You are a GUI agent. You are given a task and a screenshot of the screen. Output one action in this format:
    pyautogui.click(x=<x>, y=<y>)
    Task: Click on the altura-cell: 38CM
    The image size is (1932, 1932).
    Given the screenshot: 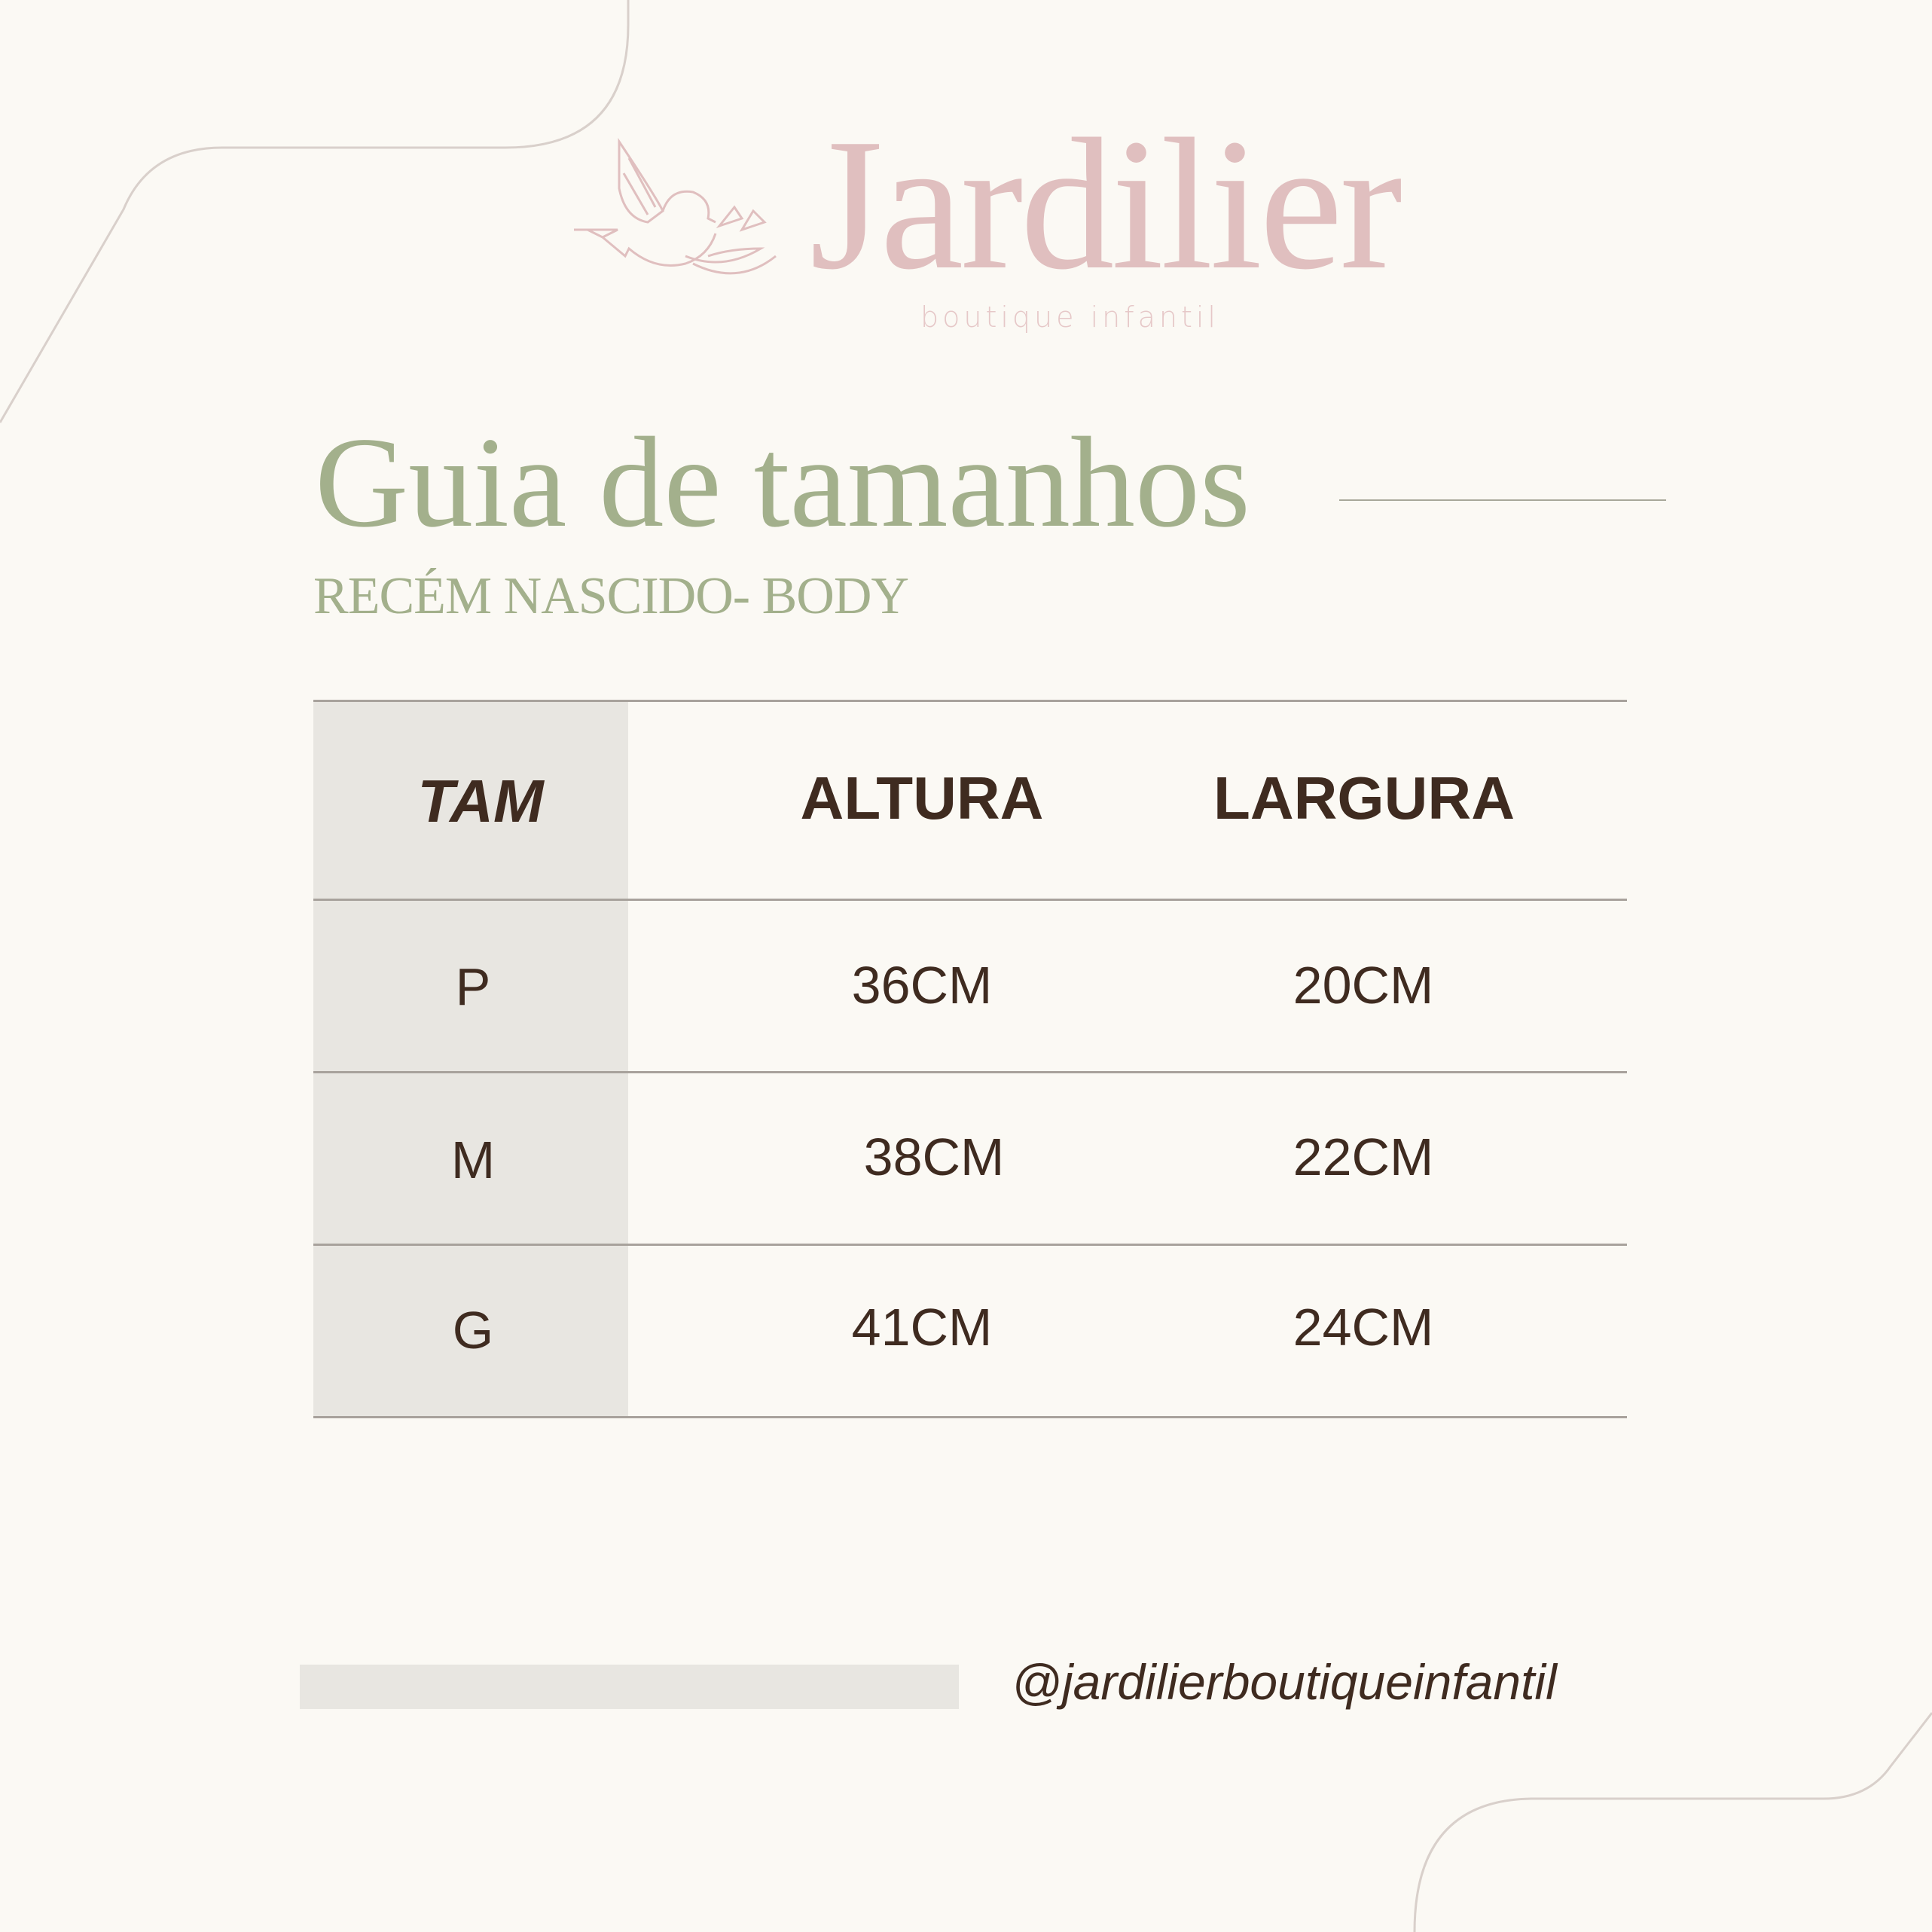 What is the action you would take?
    pyautogui.click(x=934, y=1157)
    